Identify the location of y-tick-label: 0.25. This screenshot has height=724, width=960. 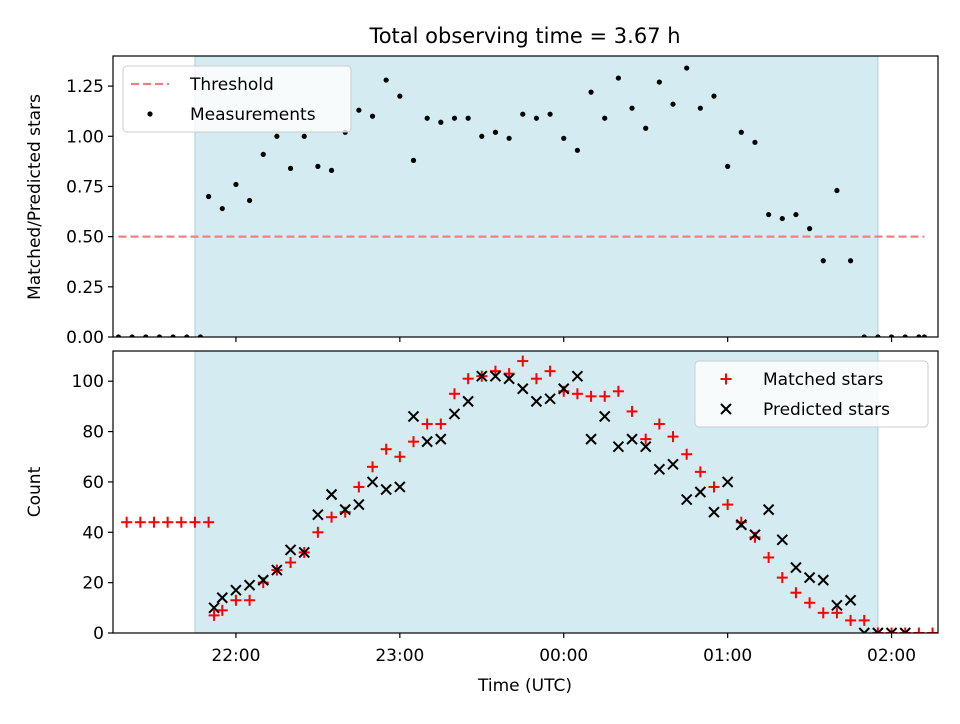
(85, 288).